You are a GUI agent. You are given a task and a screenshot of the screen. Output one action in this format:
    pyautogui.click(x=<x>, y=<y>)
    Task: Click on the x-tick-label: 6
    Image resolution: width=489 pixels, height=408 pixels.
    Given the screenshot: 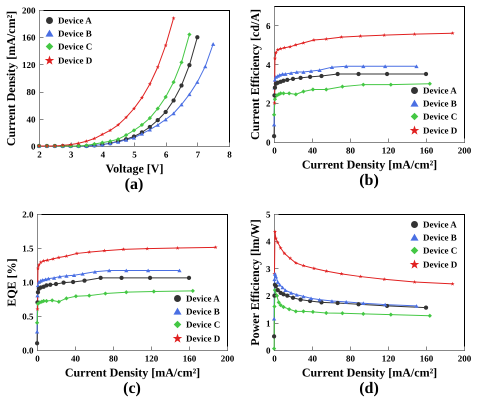 What is the action you would take?
    pyautogui.click(x=166, y=155)
    